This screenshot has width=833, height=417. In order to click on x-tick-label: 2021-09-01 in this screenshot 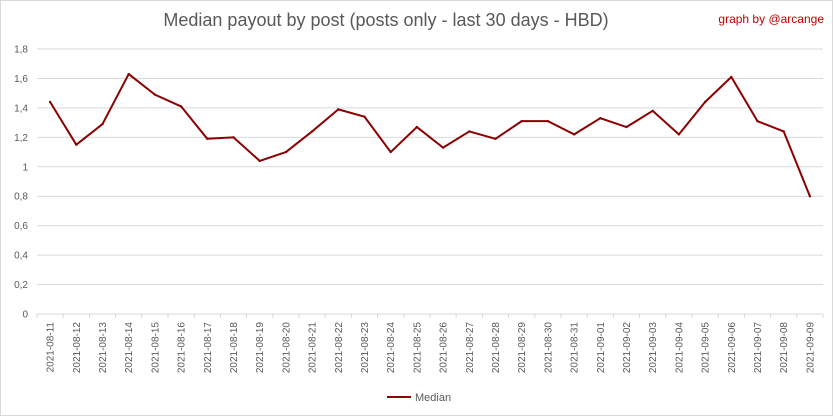, I will do `click(601, 348)`.